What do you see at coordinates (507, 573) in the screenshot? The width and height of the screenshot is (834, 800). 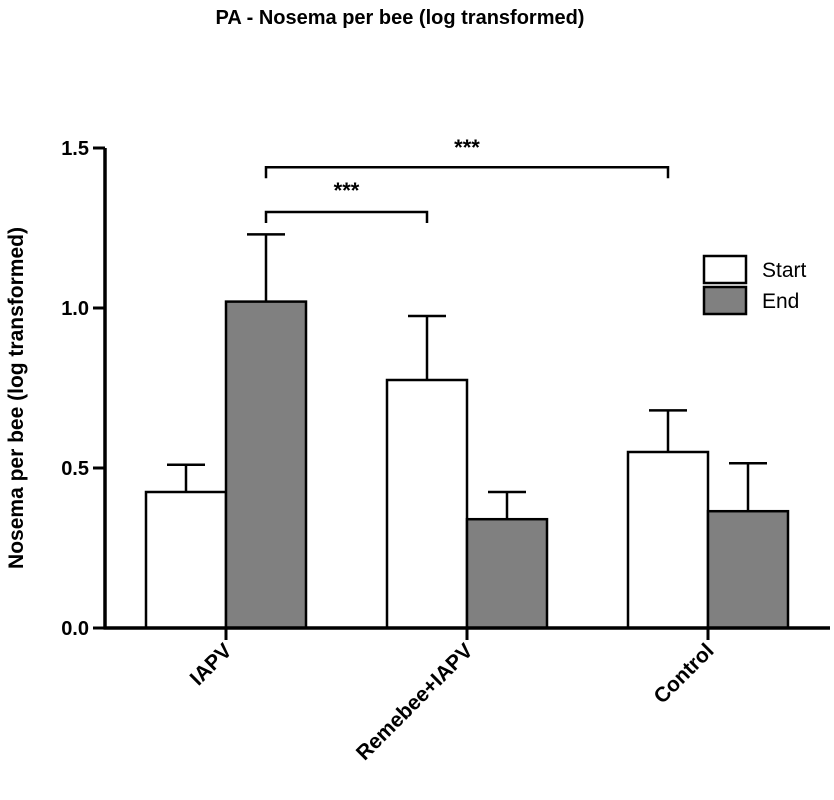 I see `bar-end-remebee-iapv` at bounding box center [507, 573].